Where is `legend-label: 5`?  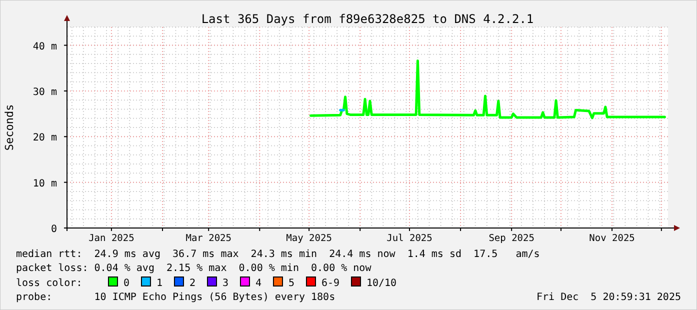
legend-label: 5 is located at coordinates (291, 283).